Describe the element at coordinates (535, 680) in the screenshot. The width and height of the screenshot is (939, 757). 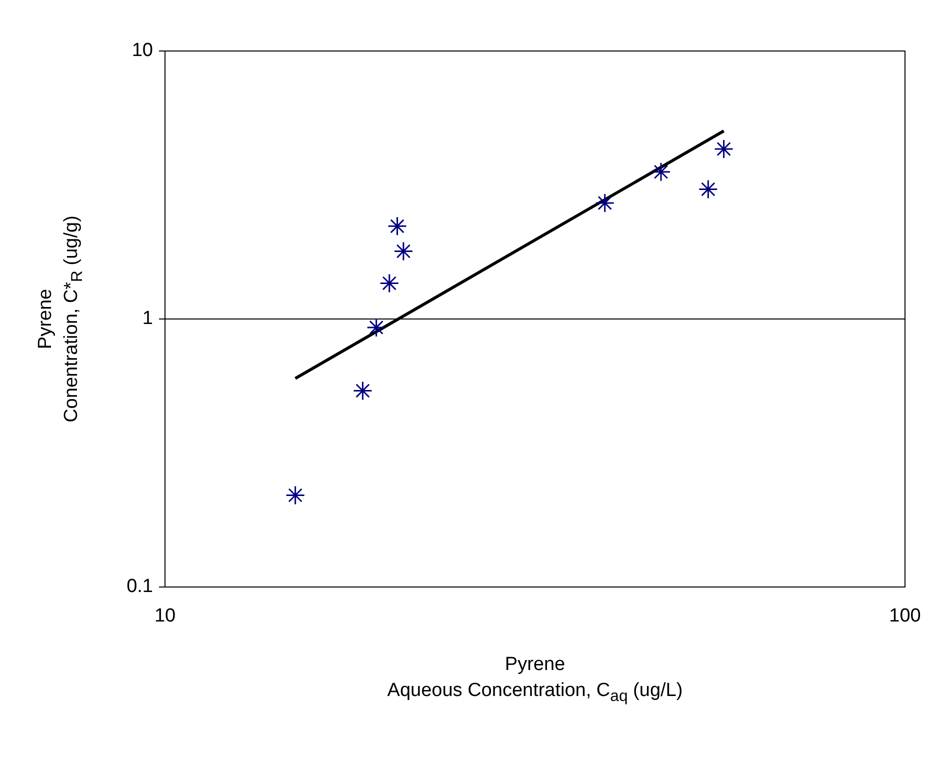
I see `x-axis-title: Pyrene Aqueous Concentration, C$_{aq}$ (ug/L)` at that location.